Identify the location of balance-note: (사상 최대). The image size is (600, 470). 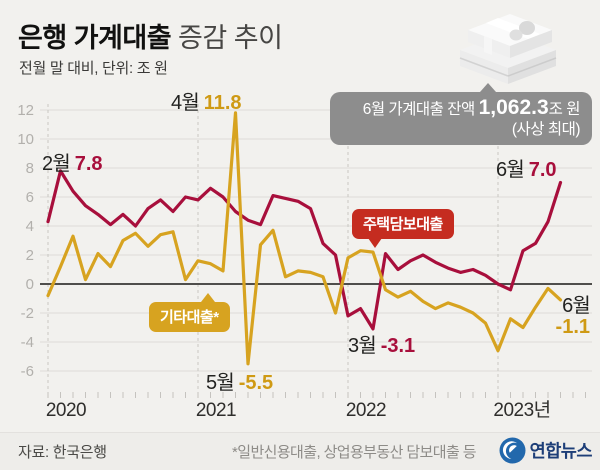
(546, 129).